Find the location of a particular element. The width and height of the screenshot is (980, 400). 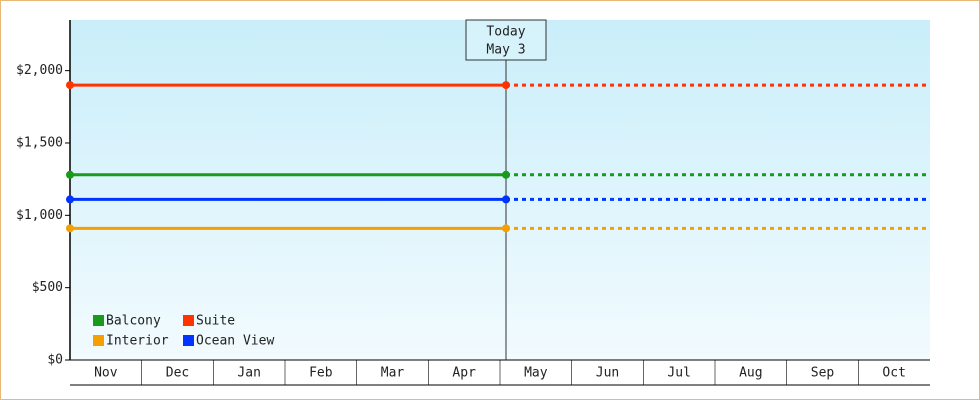

legend-label: Interior is located at coordinates (137, 341).